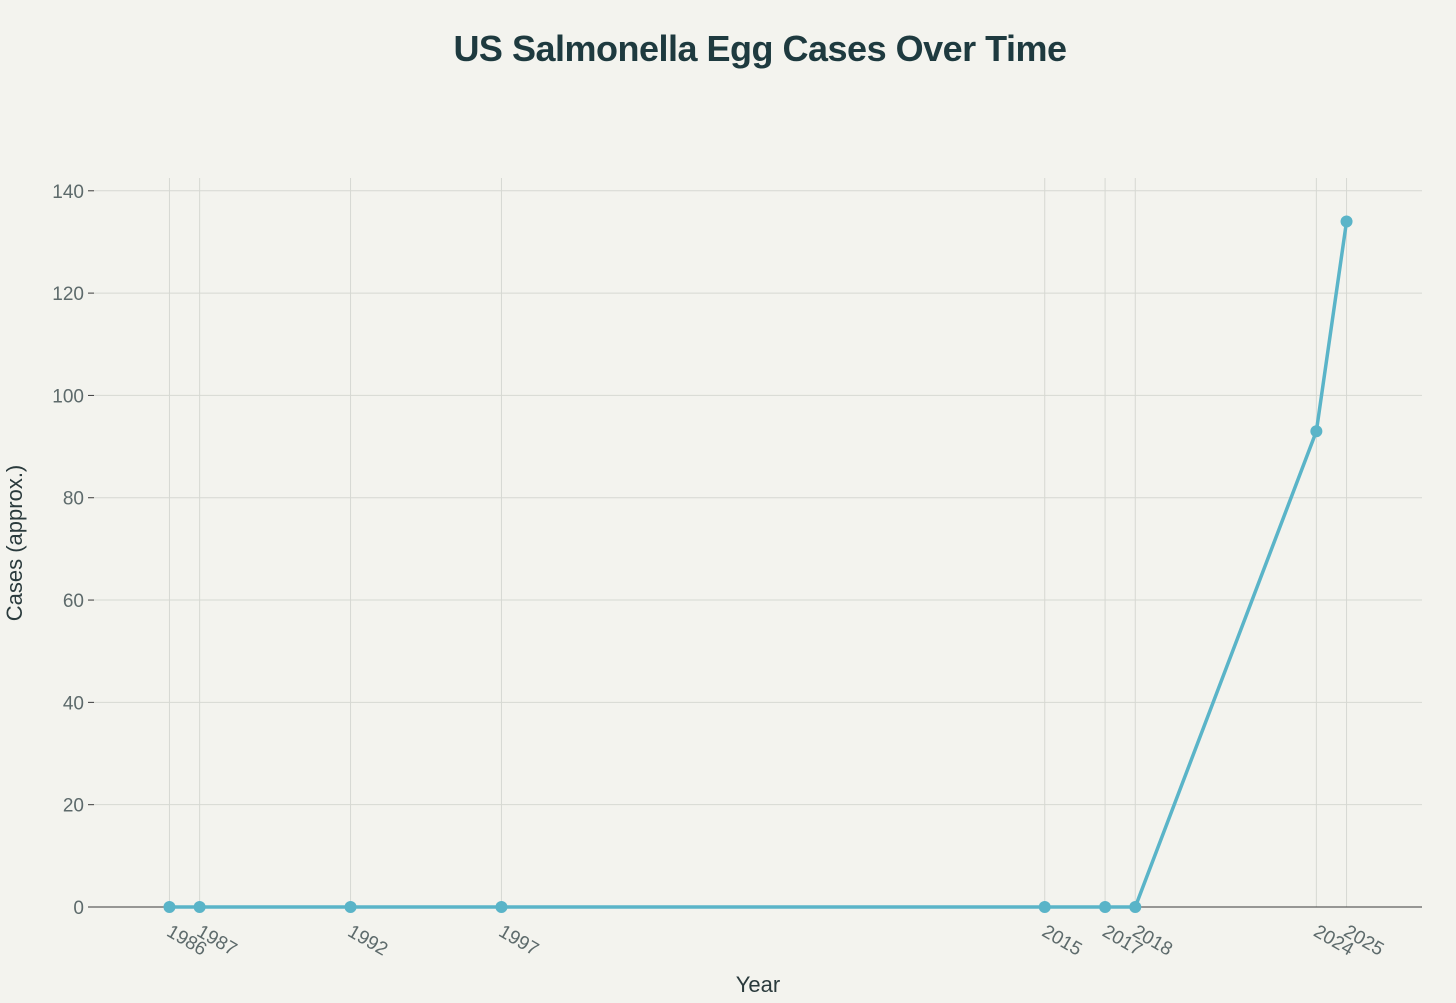 The width and height of the screenshot is (1456, 1003). Describe the element at coordinates (68, 294) in the screenshot. I see `y-tick-label: 120` at that location.